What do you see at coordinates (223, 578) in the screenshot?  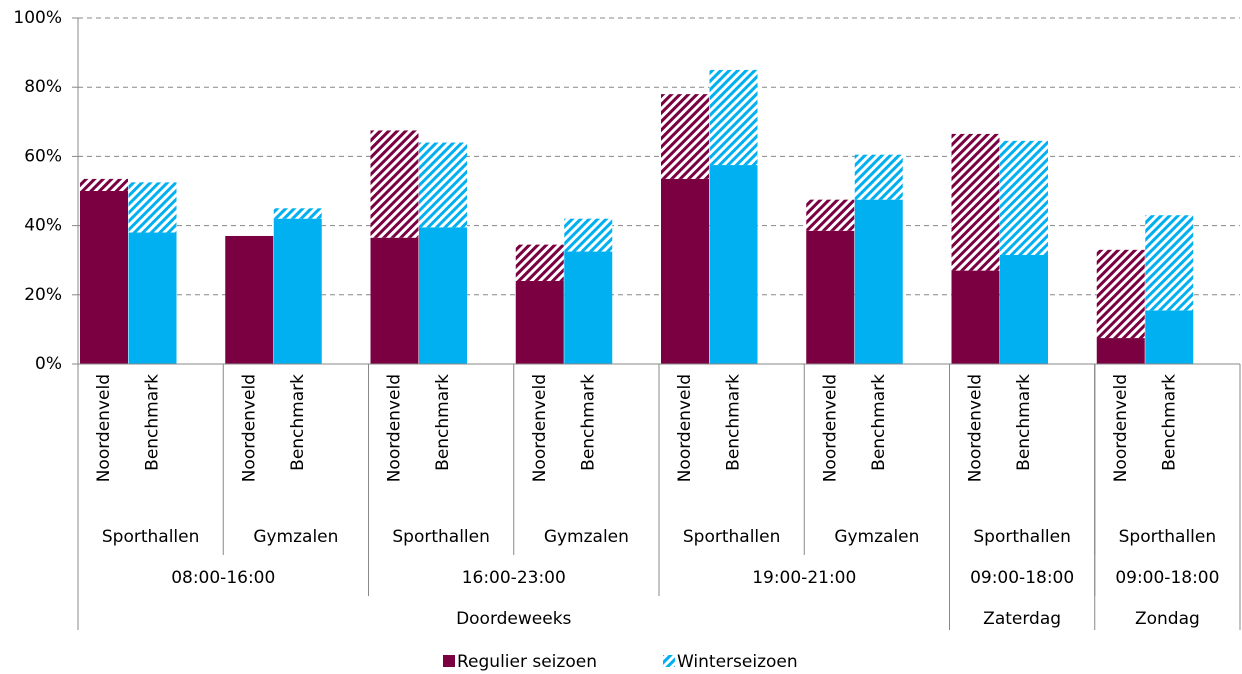 I see `time-group-label: 08:00-16:00` at bounding box center [223, 578].